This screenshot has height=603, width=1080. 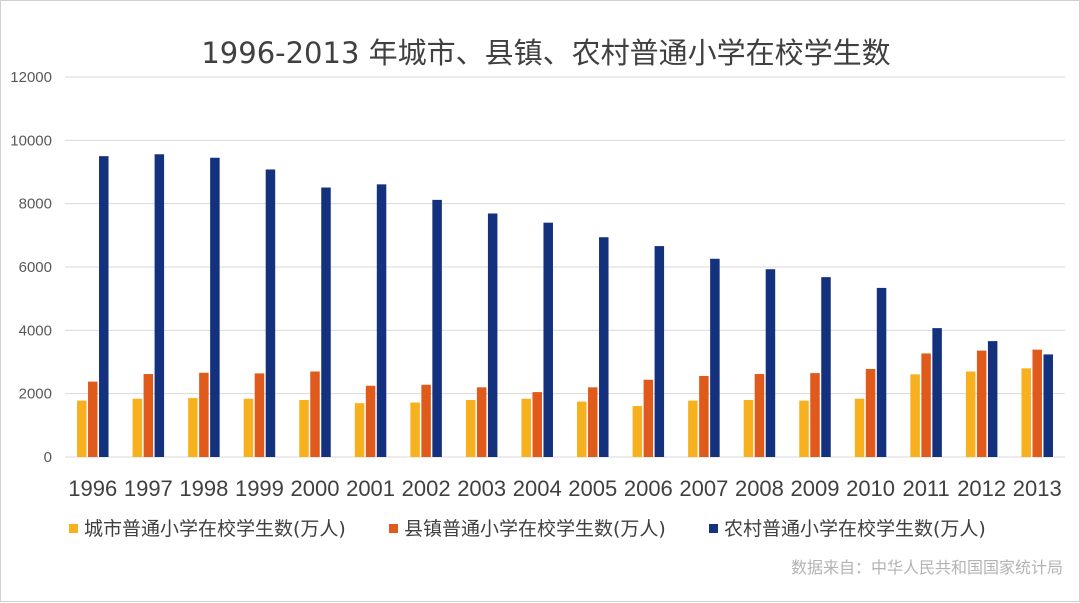 I want to click on y-tick-label: 8000, so click(x=35, y=204).